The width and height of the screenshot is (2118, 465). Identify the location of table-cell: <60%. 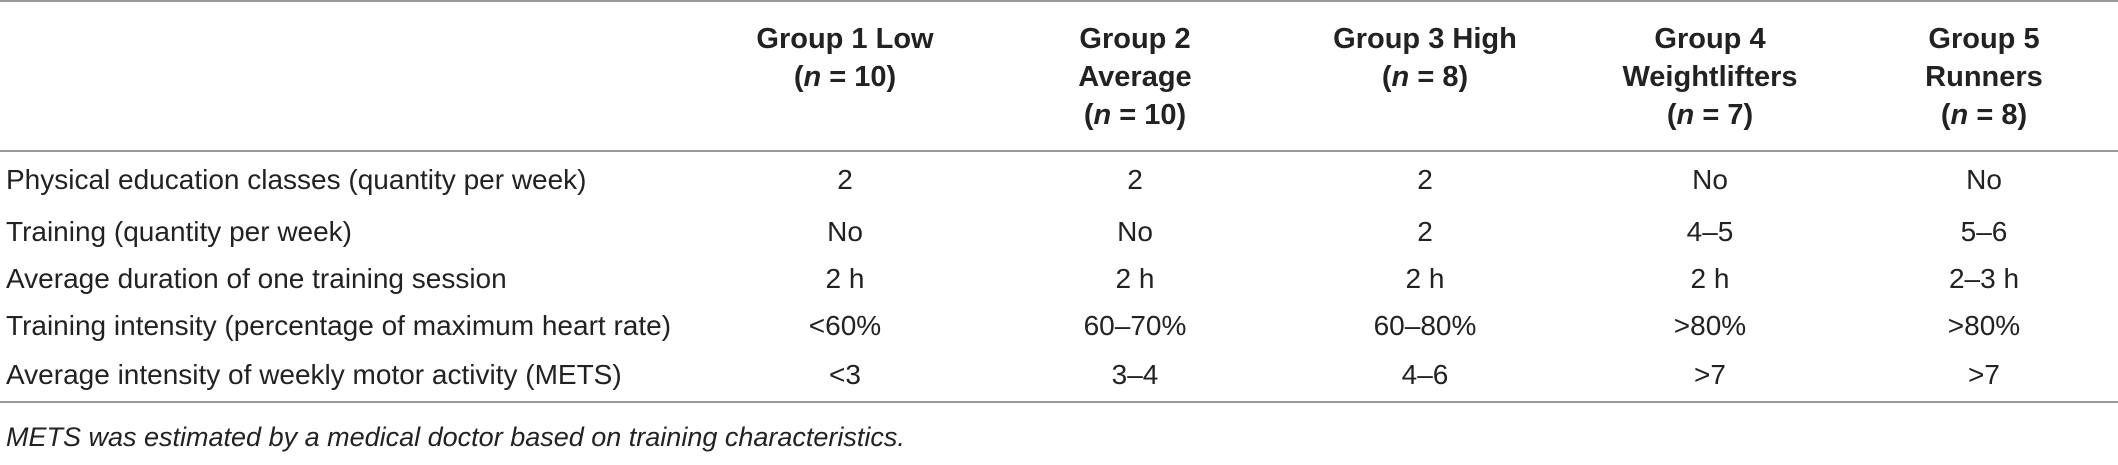
(845, 325).